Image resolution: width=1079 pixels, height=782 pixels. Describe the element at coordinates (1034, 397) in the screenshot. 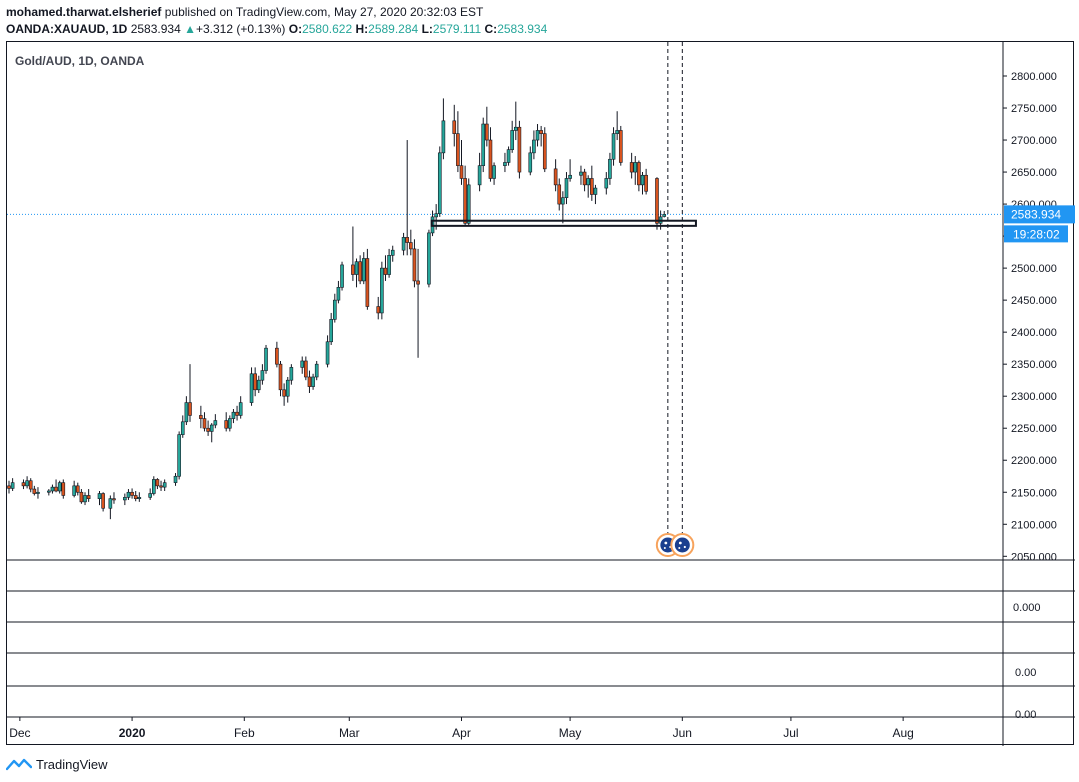

I see `y-tick-label: 2300.000` at that location.